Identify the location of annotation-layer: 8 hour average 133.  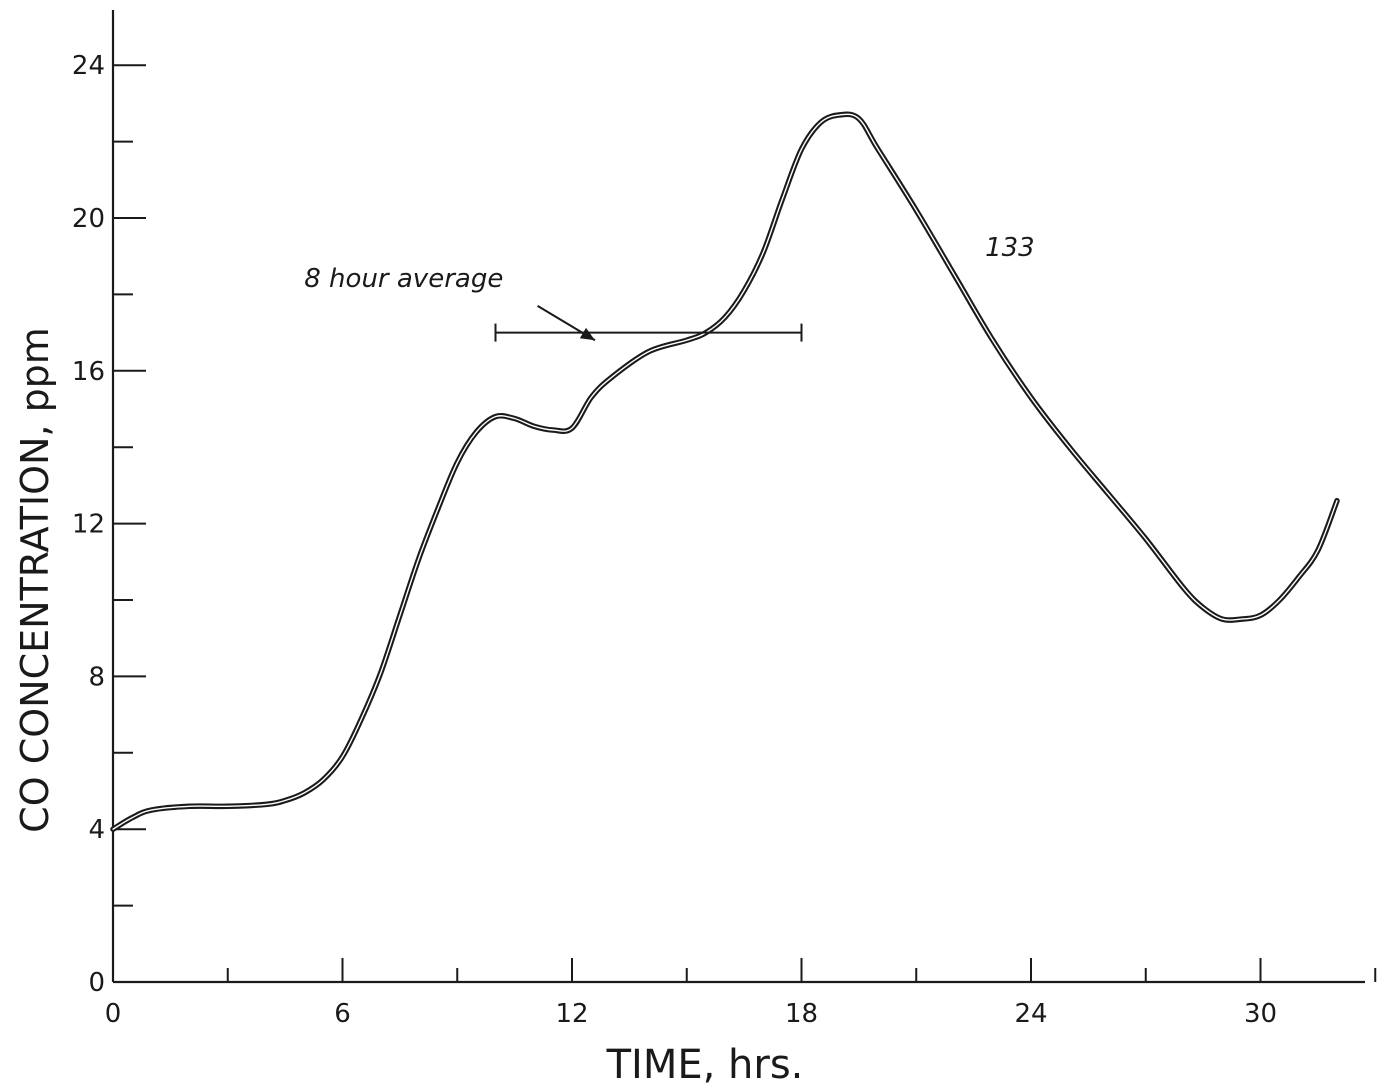
(669, 287).